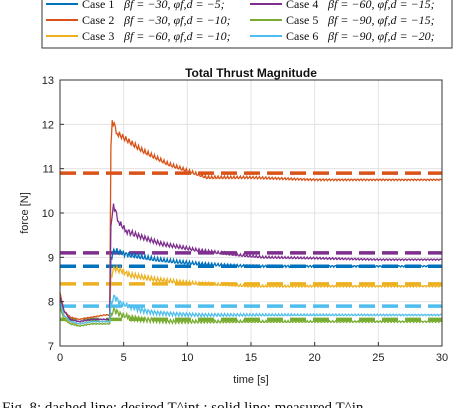 This screenshot has width=474, height=408. Describe the element at coordinates (48, 125) in the screenshot. I see `y-tick-label: 12` at that location.